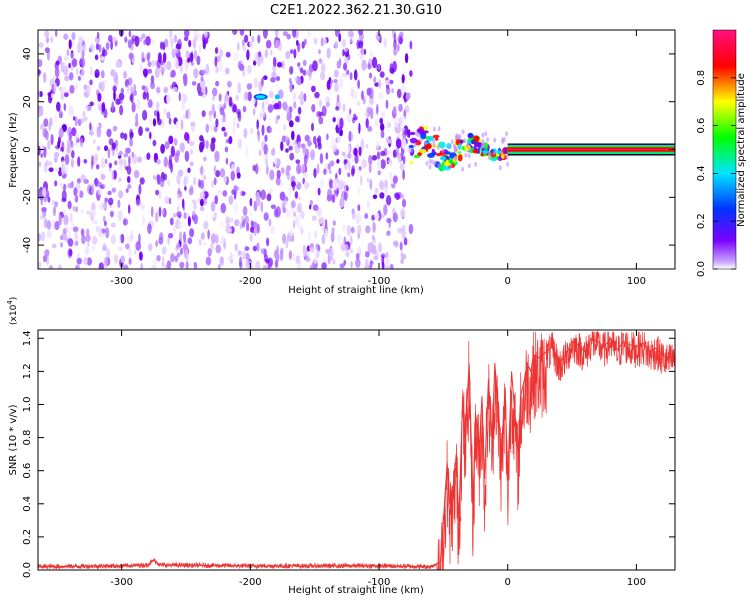 This screenshot has height=600, width=750. Describe the element at coordinates (27, 245) in the screenshot. I see `y-tick-label: -40` at that location.